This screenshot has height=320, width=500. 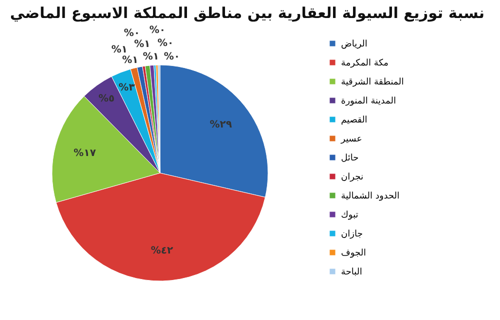 I want to click on legend-label: الحدود الشمالية, so click(x=370, y=197).